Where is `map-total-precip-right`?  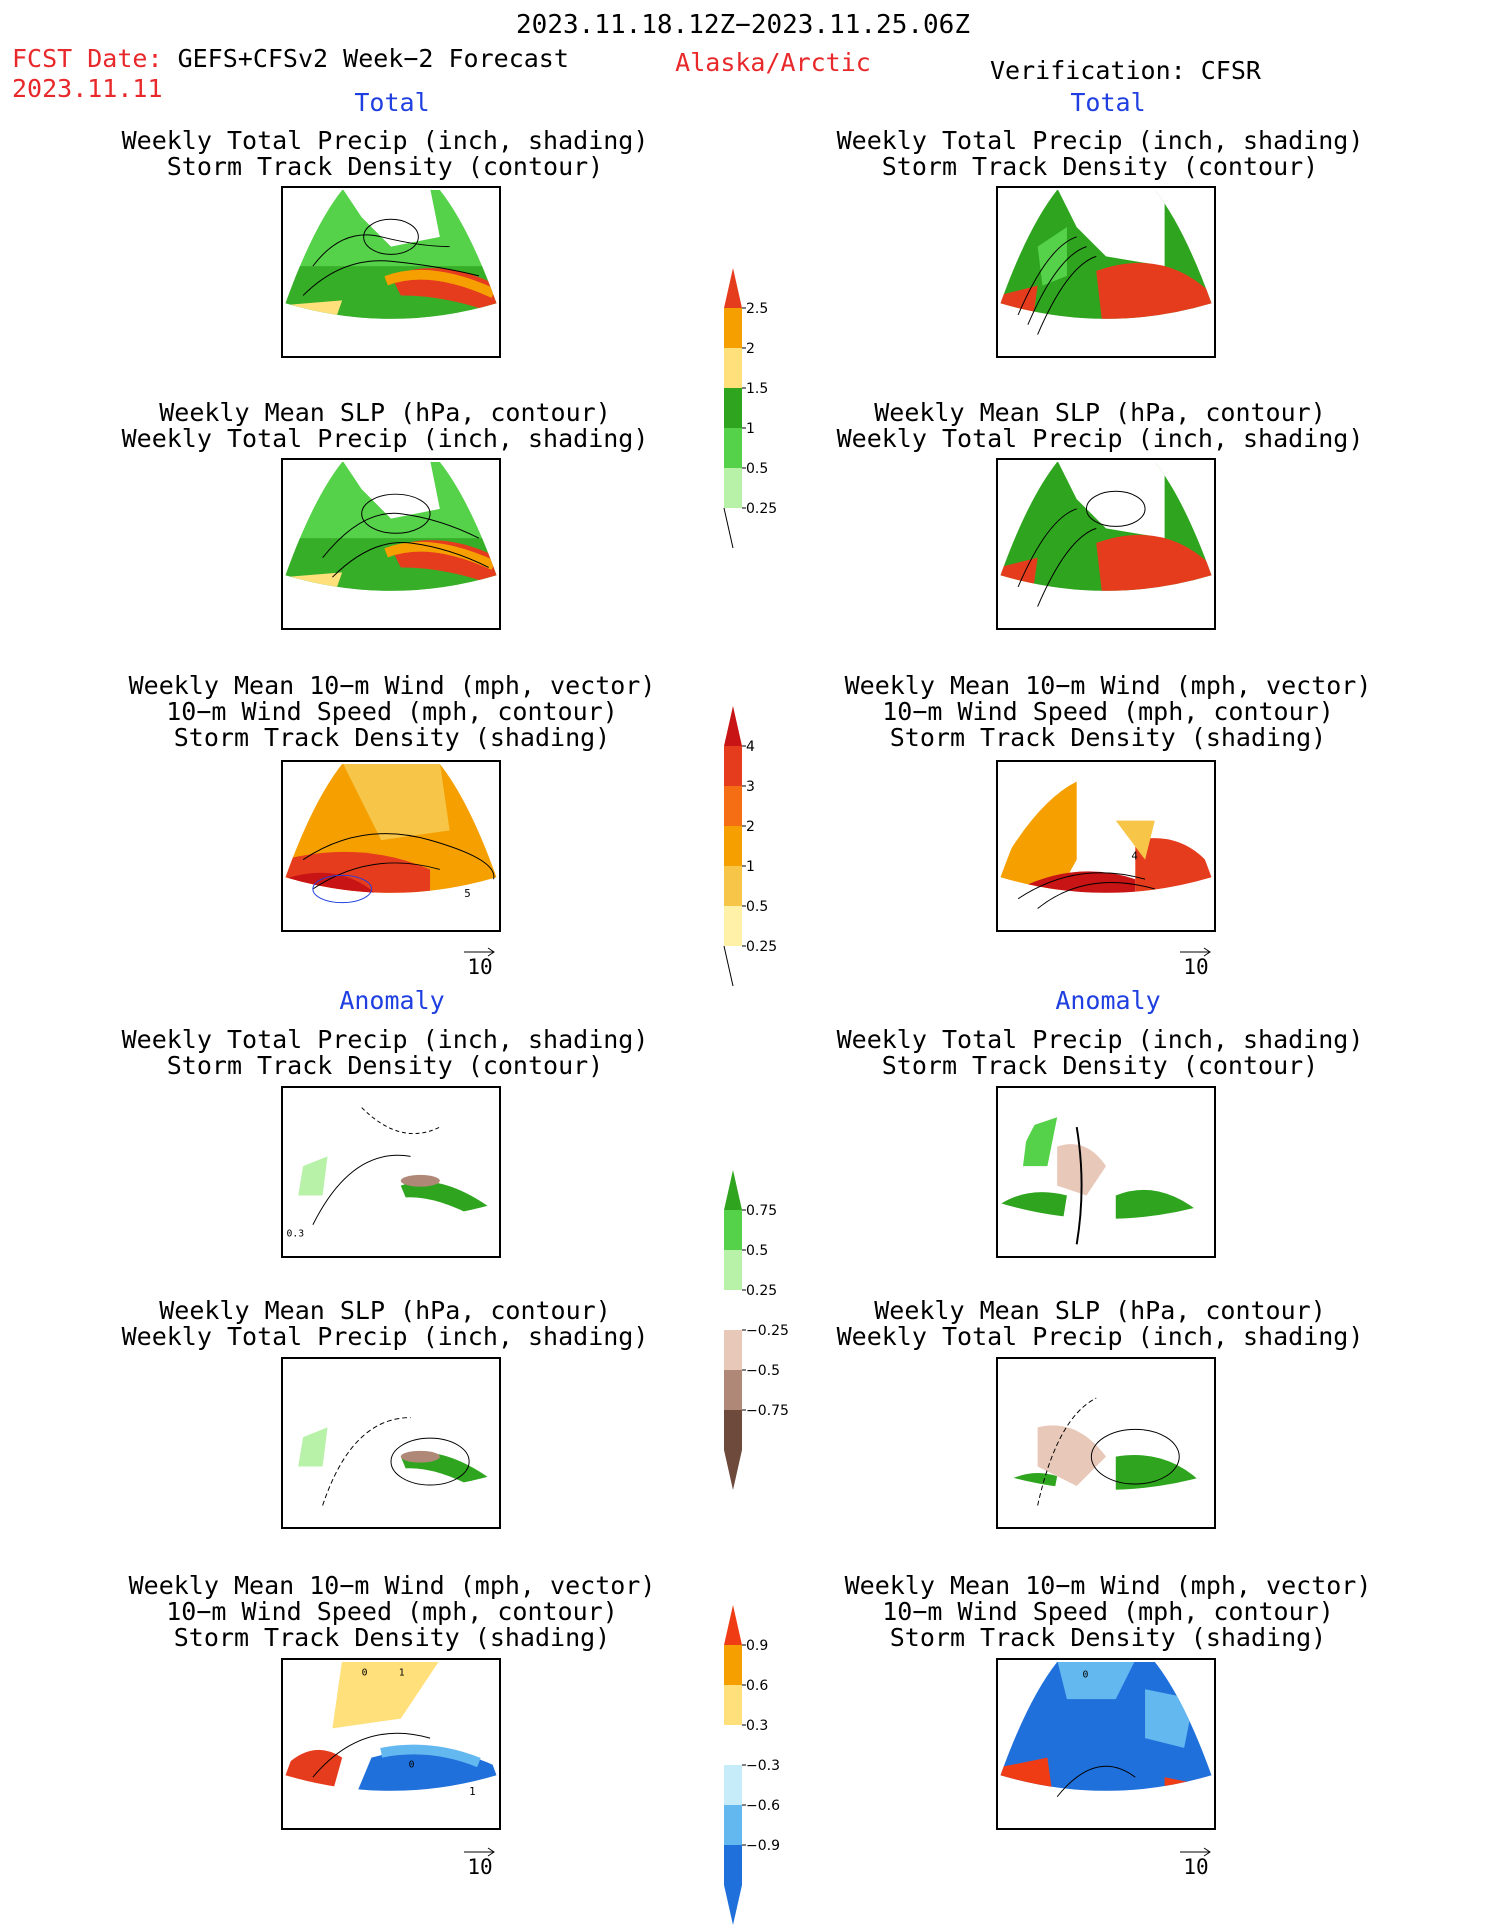
map-total-precip-right is located at coordinates (1106, 272).